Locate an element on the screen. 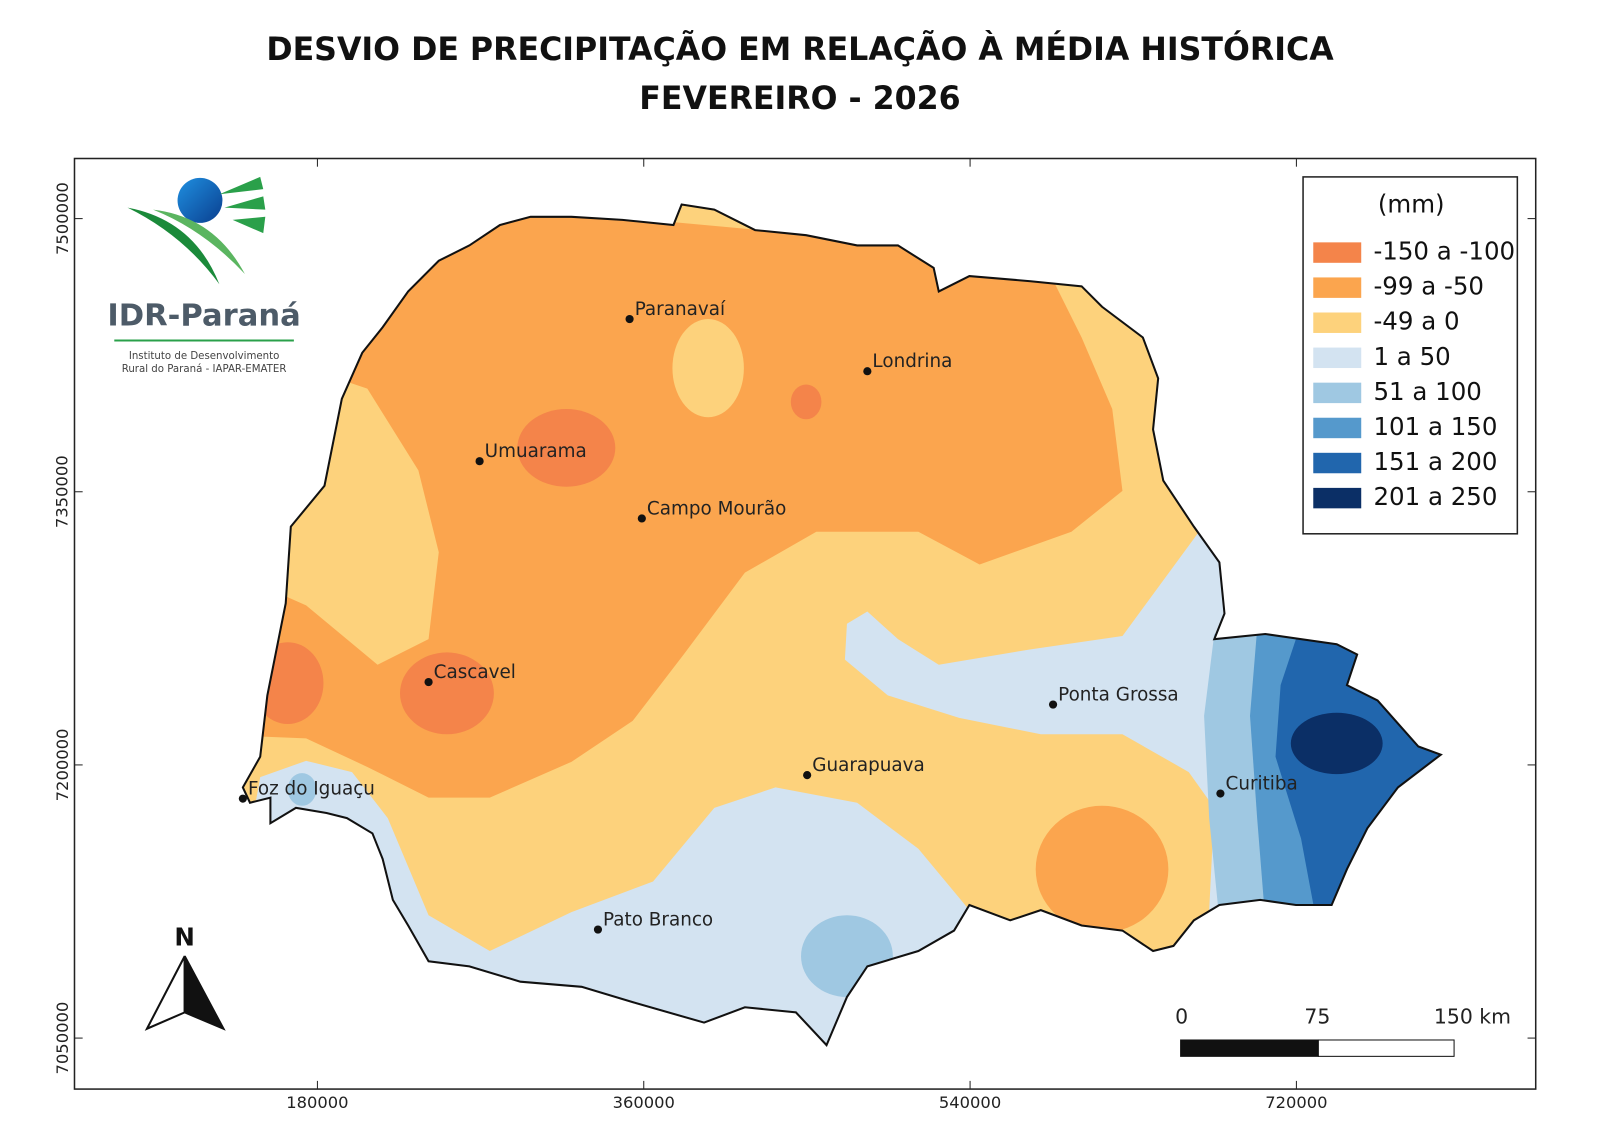 This screenshot has height=1131, width=1600. y-tick-label: 7350000 is located at coordinates (62, 491).